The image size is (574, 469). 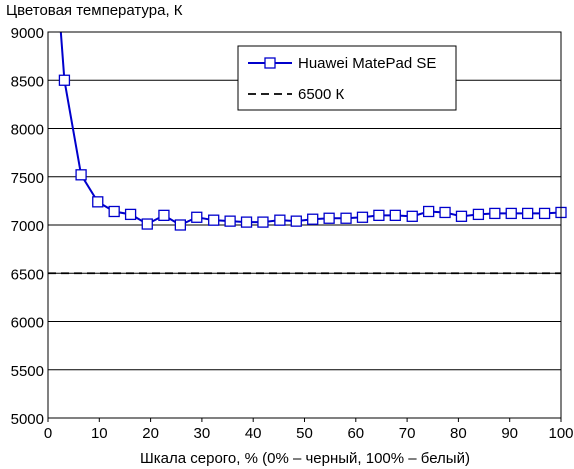 What do you see at coordinates (253, 433) in the screenshot?
I see `x-tick-label: 40` at bounding box center [253, 433].